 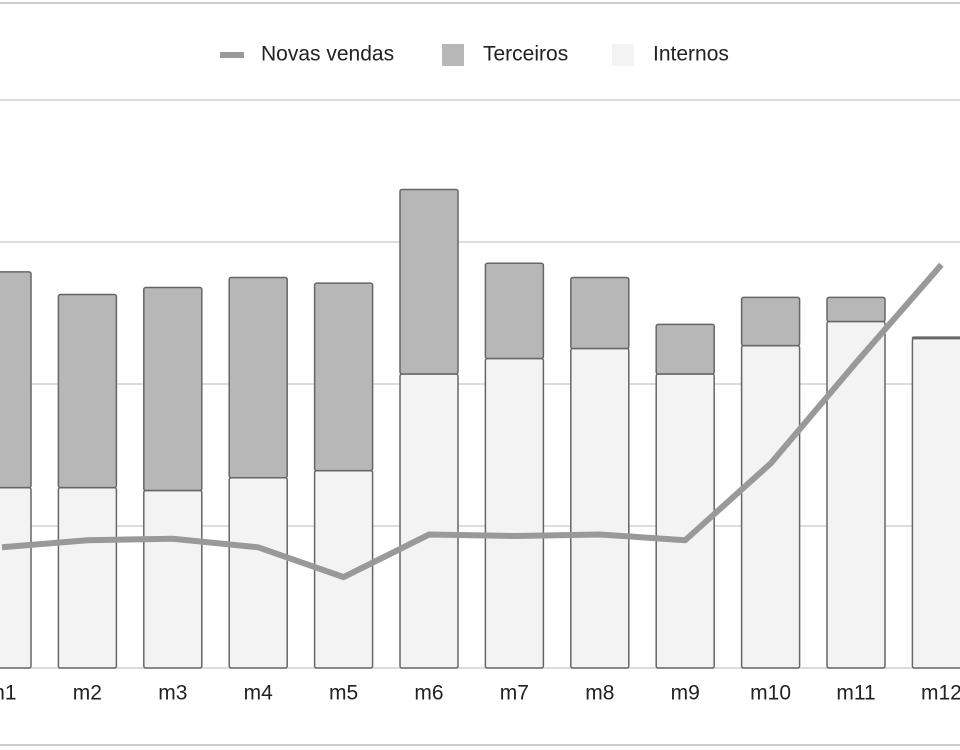 What do you see at coordinates (599, 693) in the screenshot?
I see `x-tick-label: m8` at bounding box center [599, 693].